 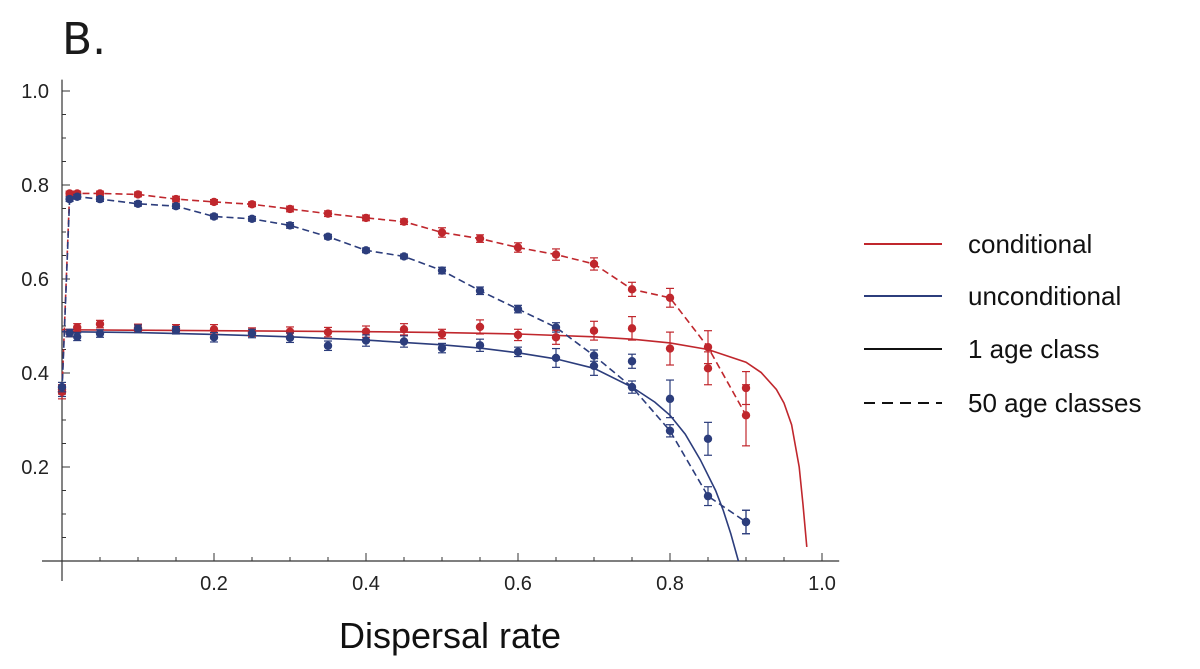 What do you see at coordinates (35, 374) in the screenshot?
I see `y-tick-label: 0.4` at bounding box center [35, 374].